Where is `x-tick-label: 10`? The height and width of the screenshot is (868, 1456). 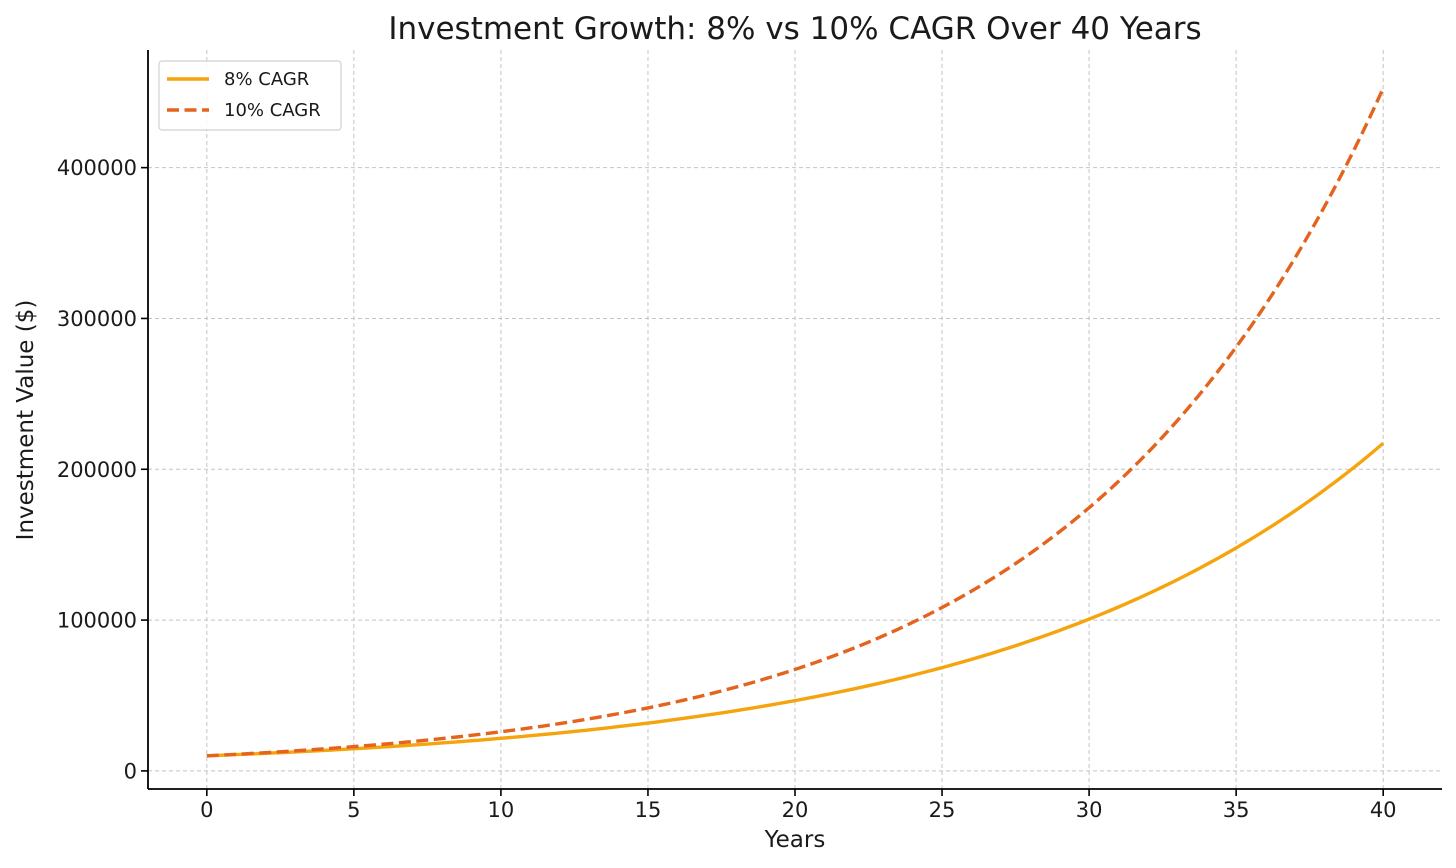 x-tick-label: 10 is located at coordinates (501, 810).